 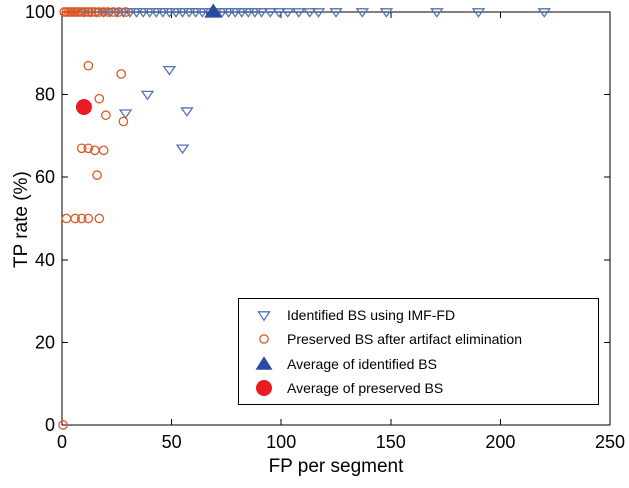 What do you see at coordinates (45, 177) in the screenshot?
I see `svg-text: 60` at bounding box center [45, 177].